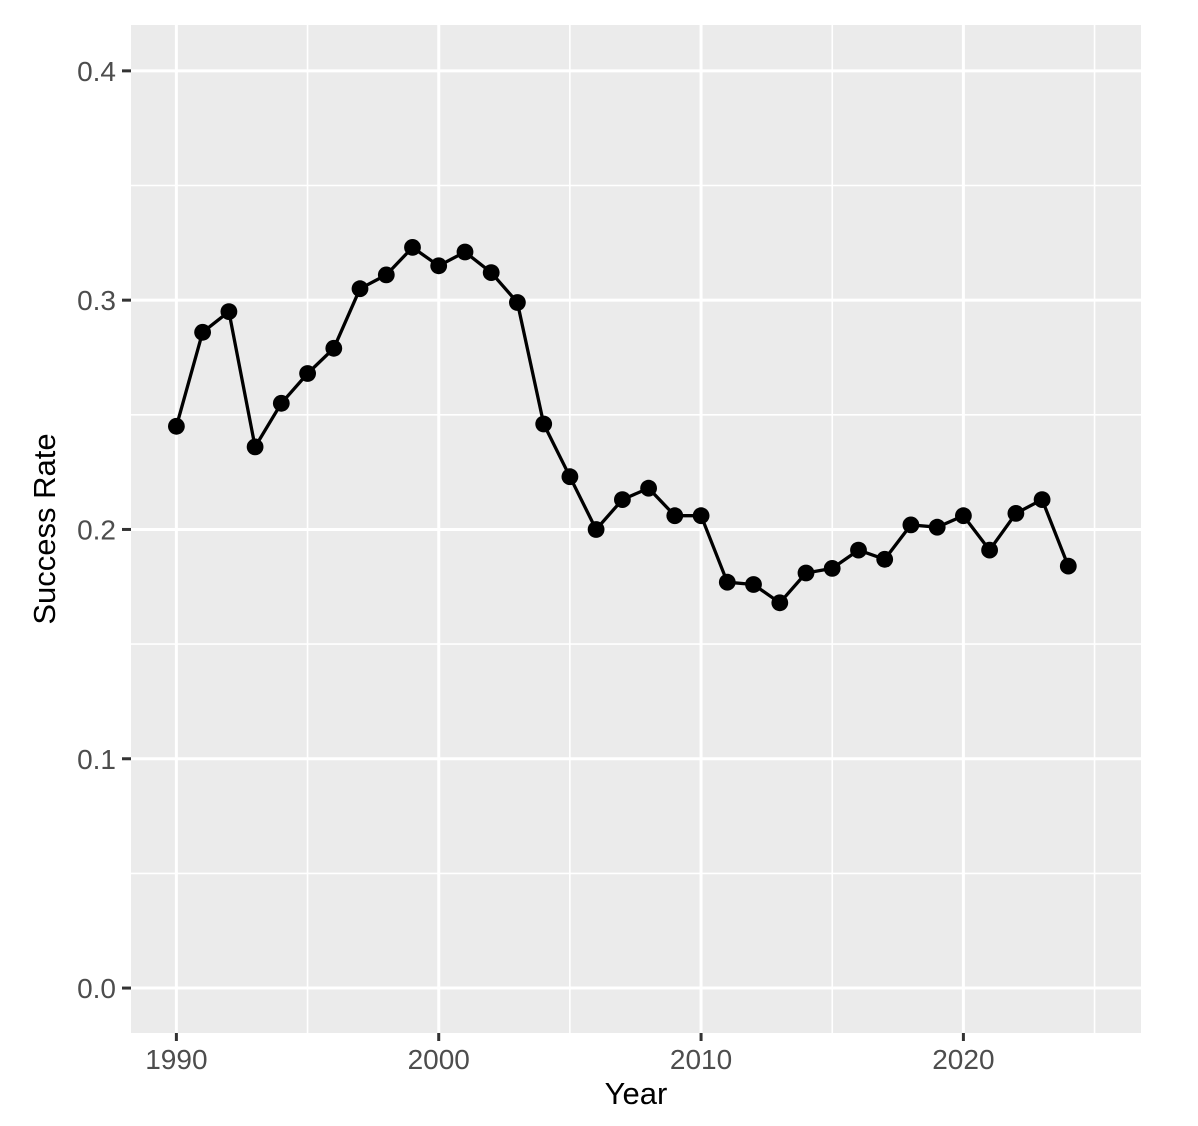 Image resolution: width=1198 pixels, height=1126 pixels. What do you see at coordinates (96, 71) in the screenshot?
I see `y-tick-label: 0.4` at bounding box center [96, 71].